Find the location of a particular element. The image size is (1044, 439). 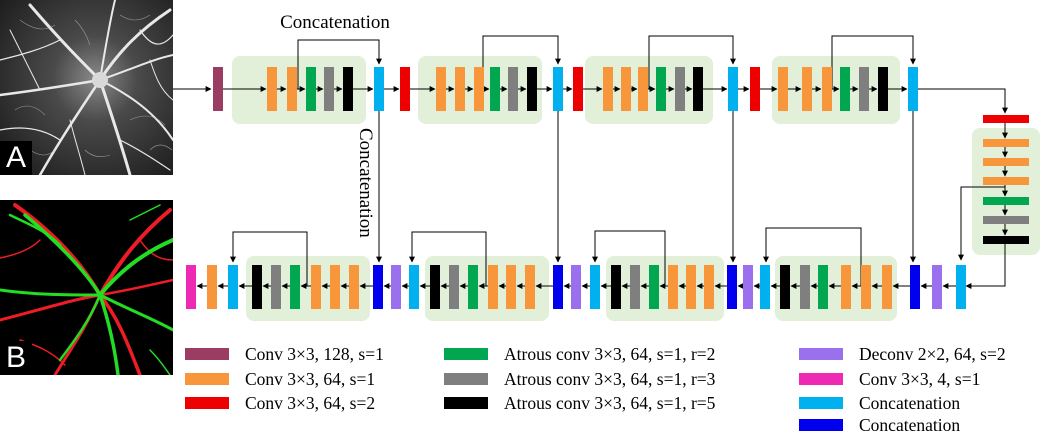

top-concatenation-label: Concatenation is located at coordinates (335, 22).